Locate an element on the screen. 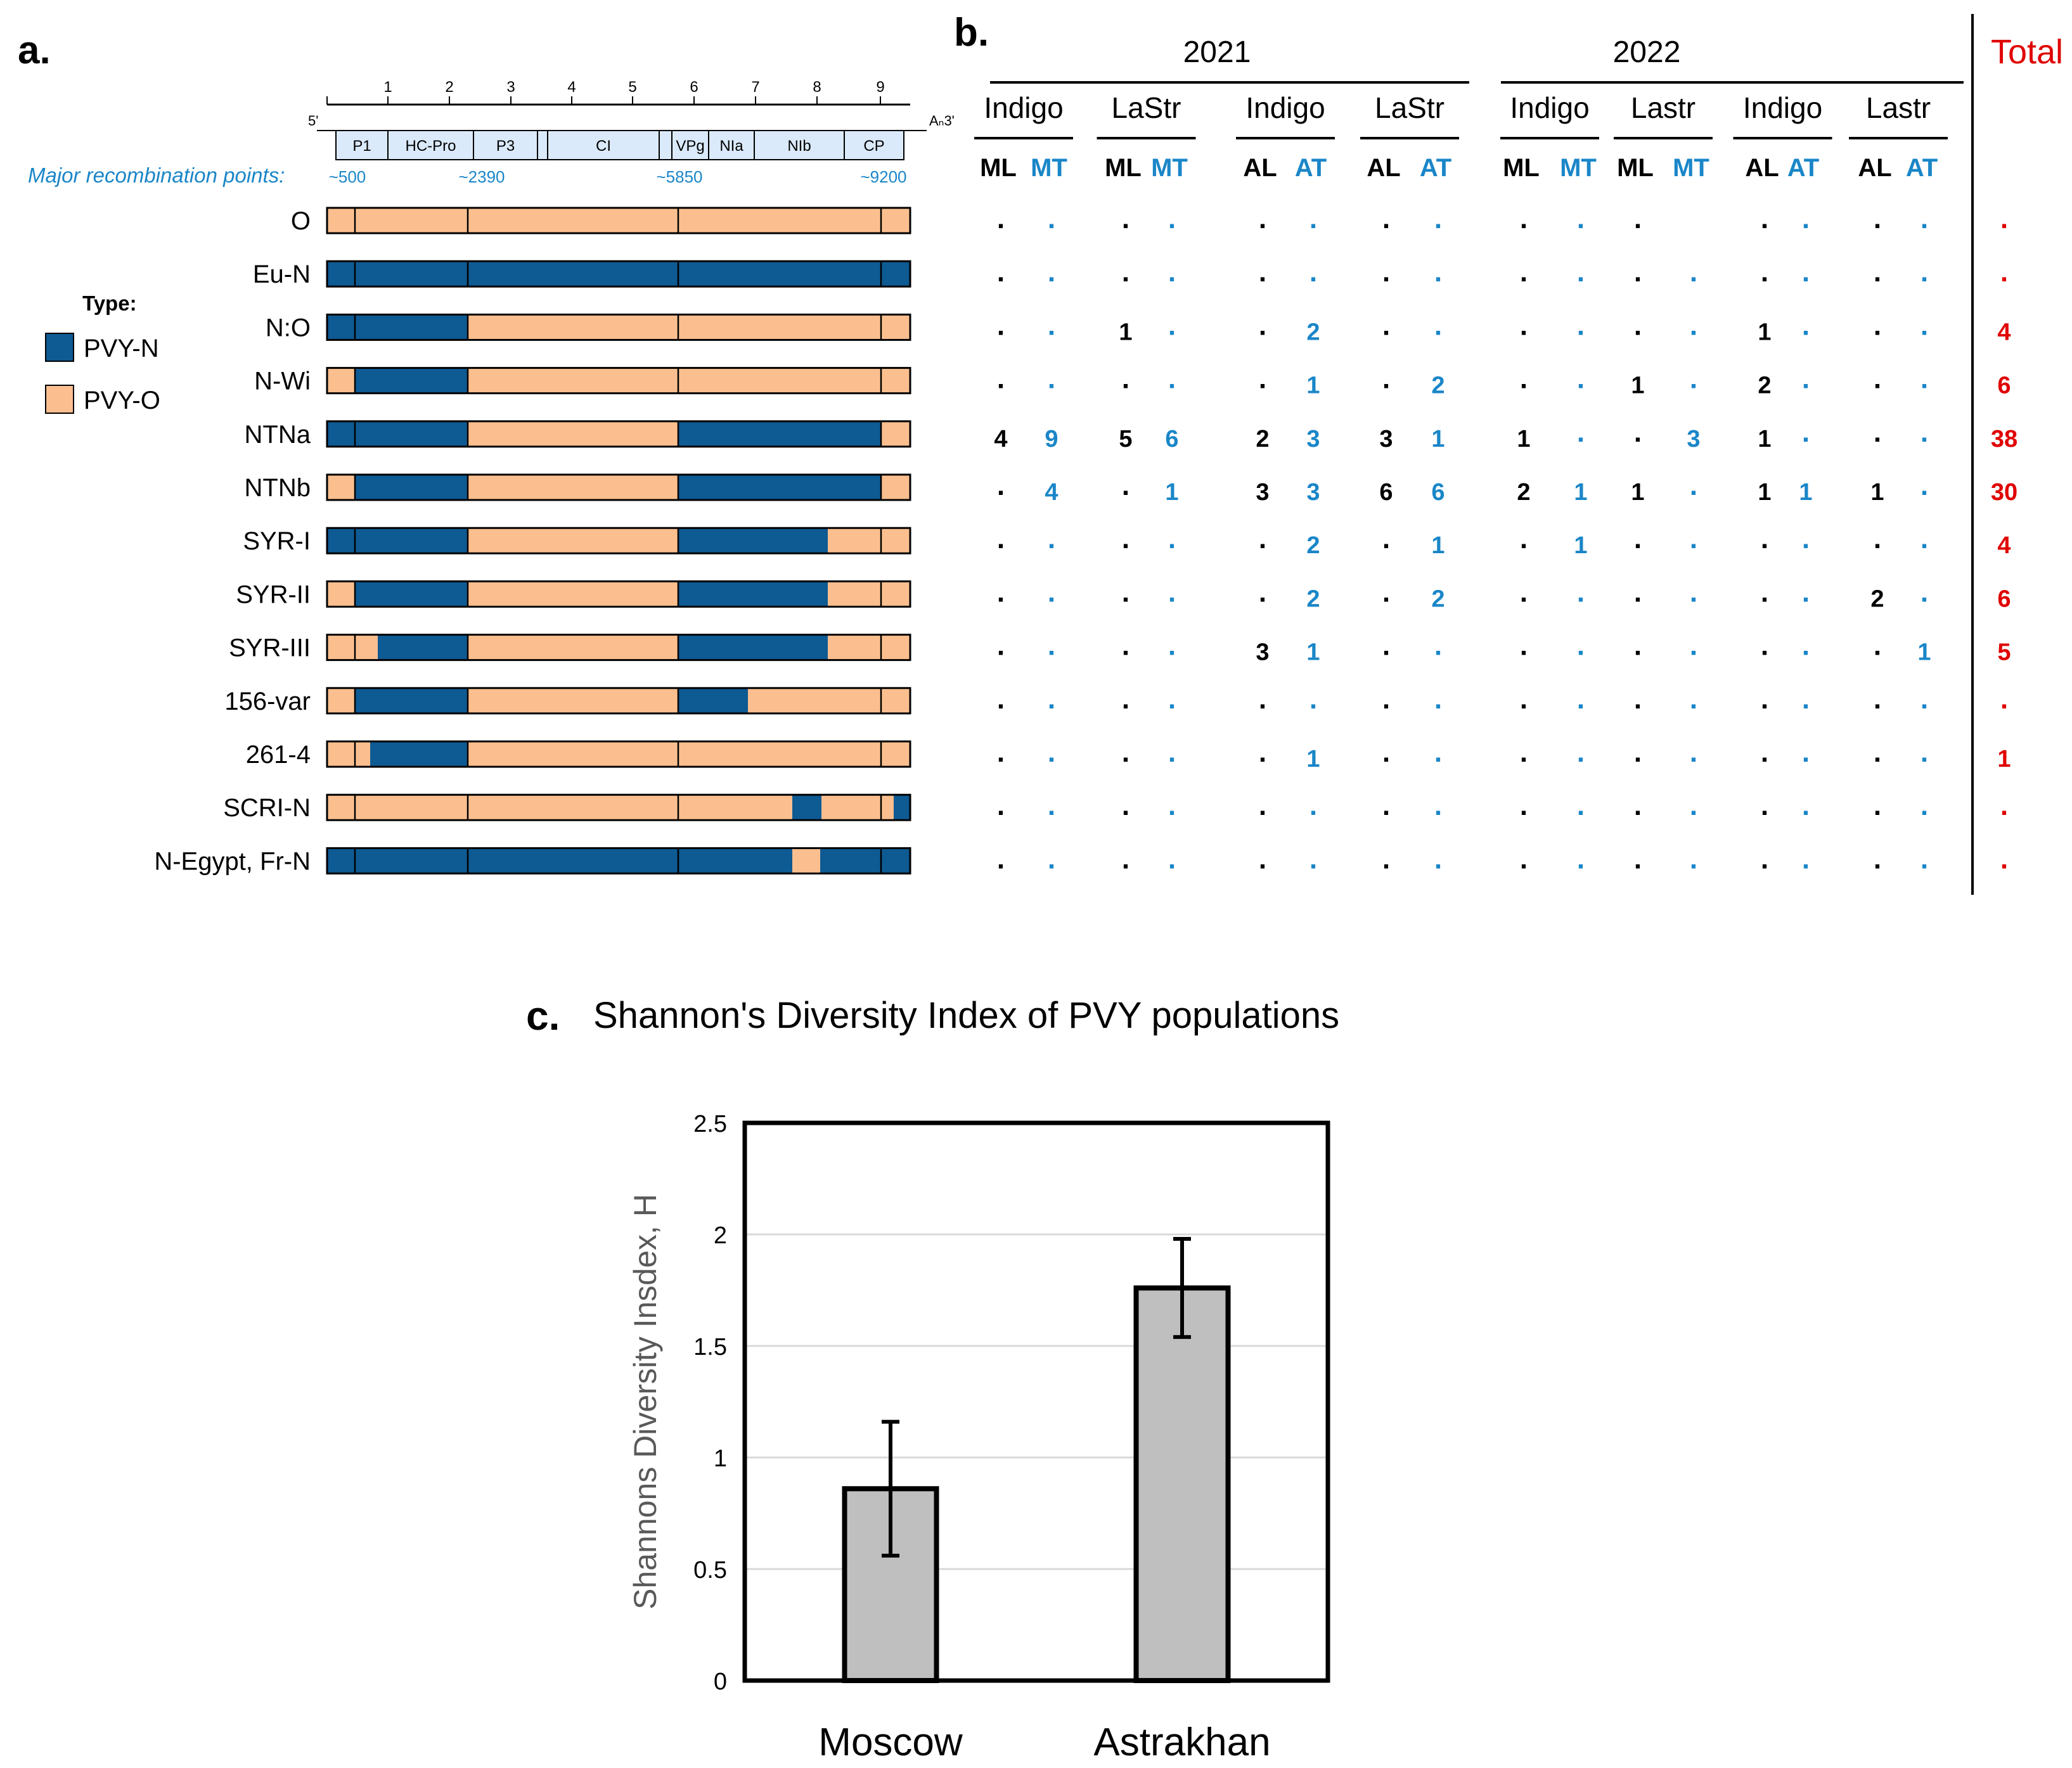 The image size is (2072, 1768). total-cell: . is located at coordinates (2004, 806).